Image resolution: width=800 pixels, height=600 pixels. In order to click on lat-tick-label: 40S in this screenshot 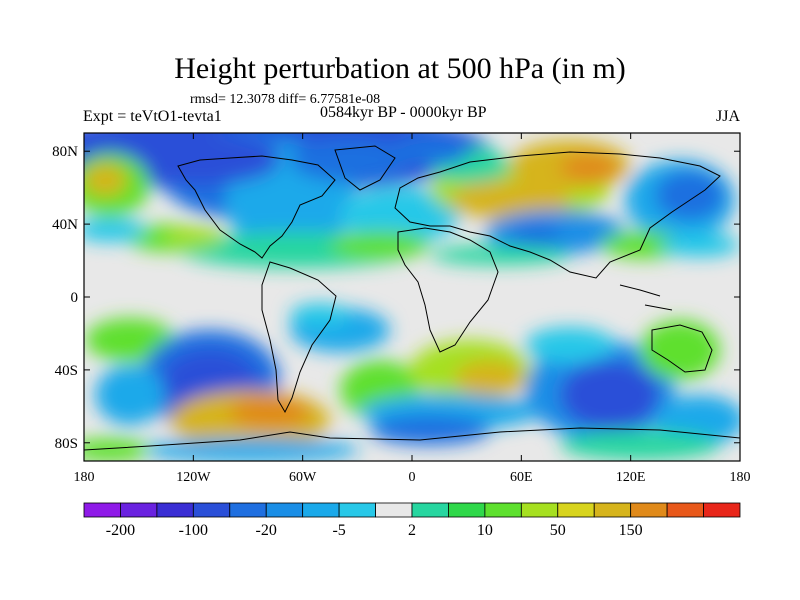, I will do `click(66, 371)`.